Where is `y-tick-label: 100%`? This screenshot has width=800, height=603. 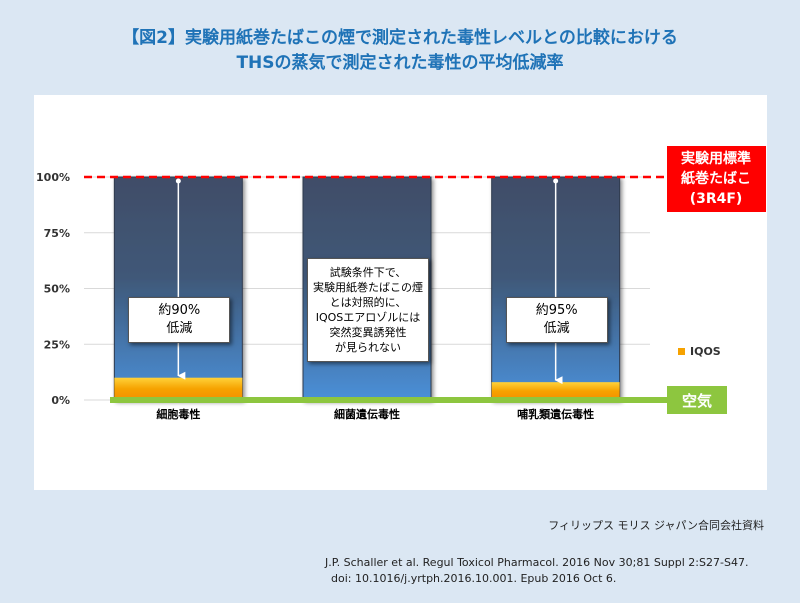
y-tick-label: 100% is located at coordinates (53, 177).